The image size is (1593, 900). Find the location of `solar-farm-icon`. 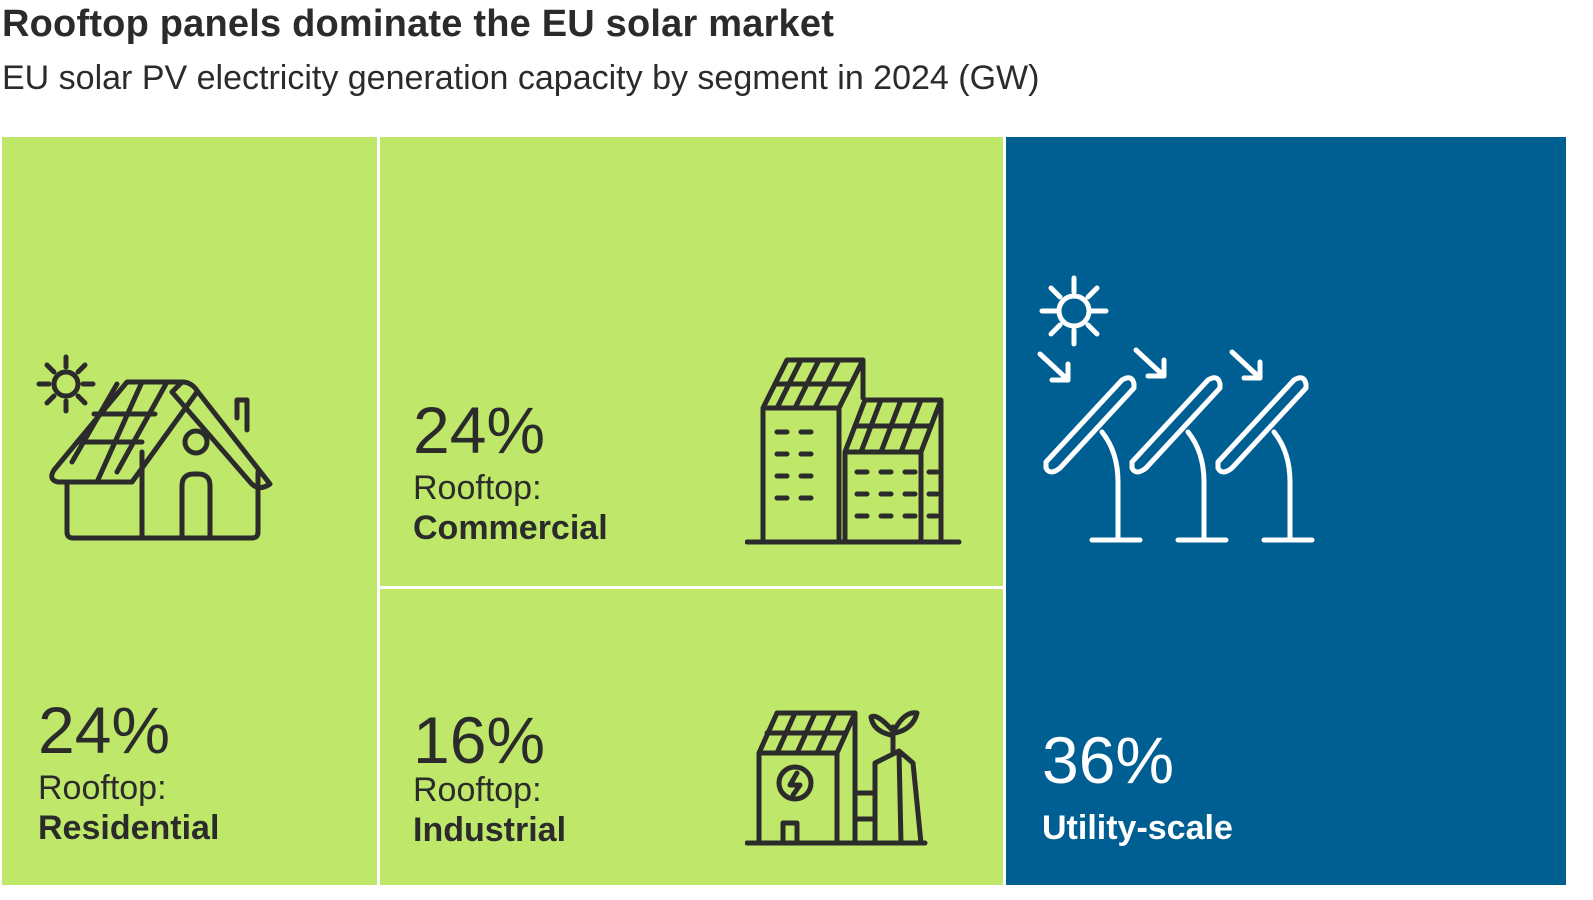

solar-farm-icon is located at coordinates (1181, 412).